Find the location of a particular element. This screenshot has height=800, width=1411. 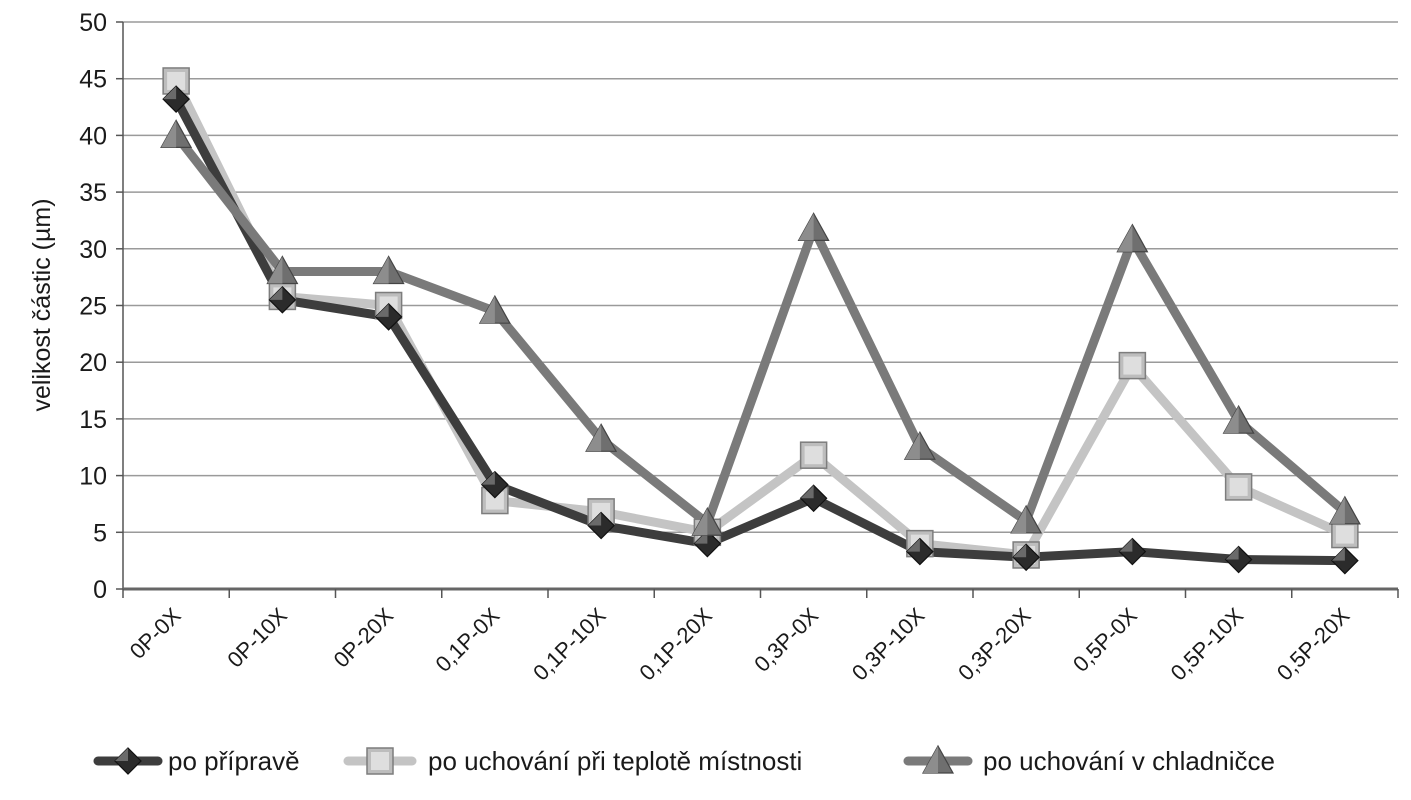

y-tick-label-2: 10 is located at coordinates (93, 477).